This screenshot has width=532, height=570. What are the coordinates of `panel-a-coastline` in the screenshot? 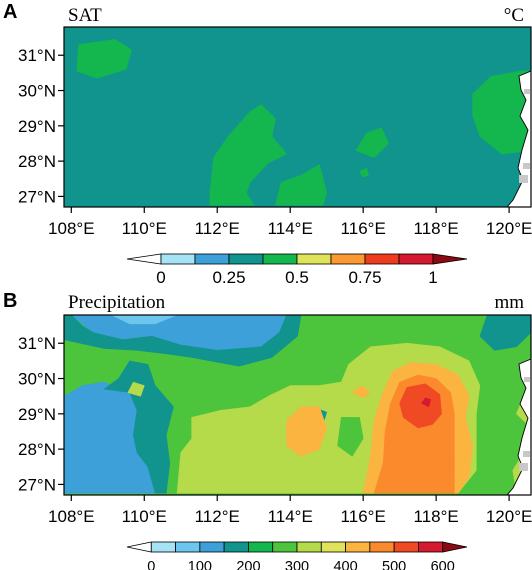 It's located at (518, 138).